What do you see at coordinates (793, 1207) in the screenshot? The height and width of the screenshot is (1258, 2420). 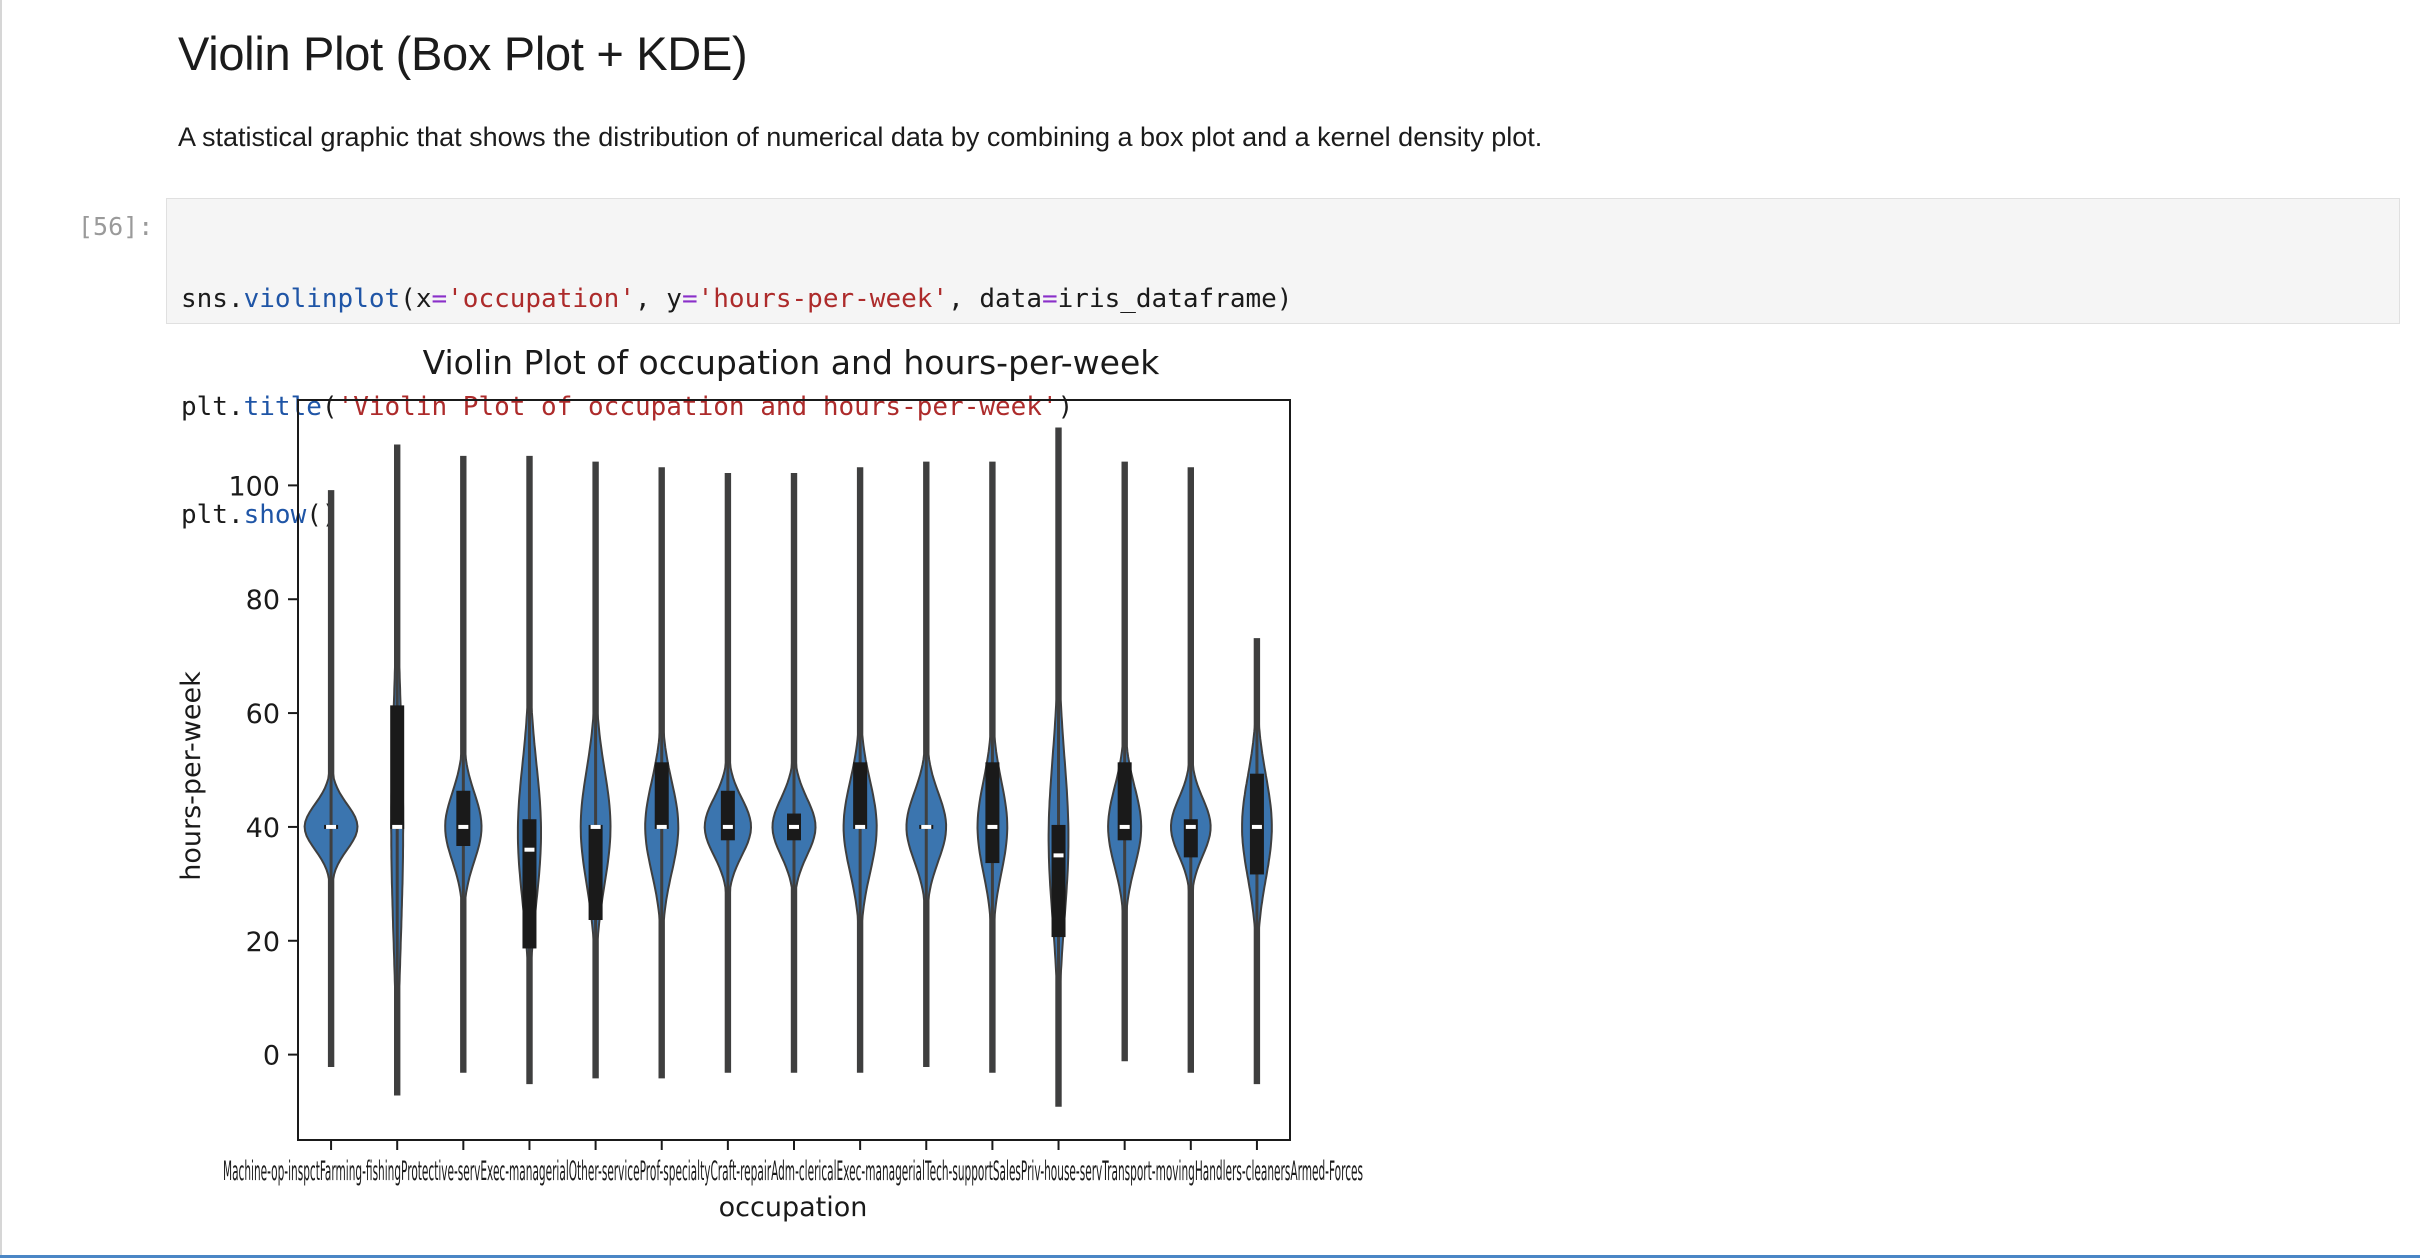 I see `x-axis-label: occupation` at bounding box center [793, 1207].